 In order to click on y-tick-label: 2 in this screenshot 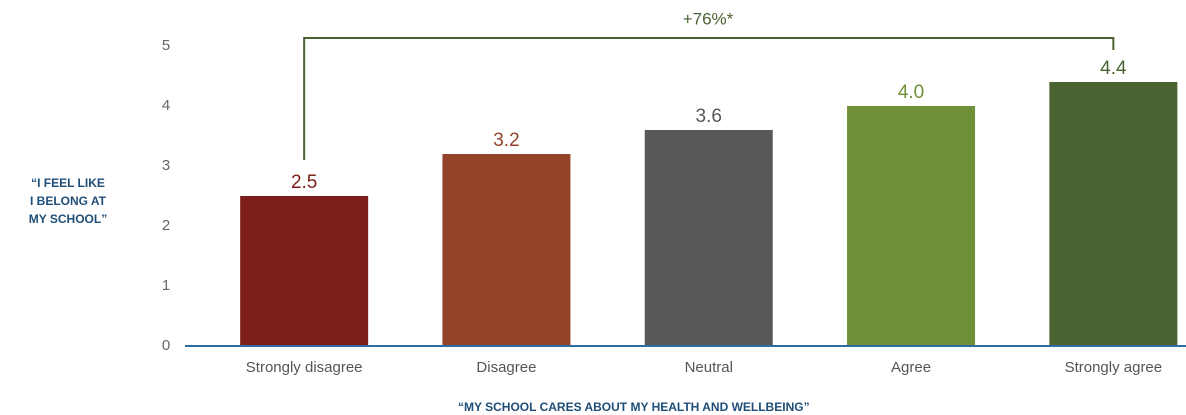, I will do `click(166, 225)`.